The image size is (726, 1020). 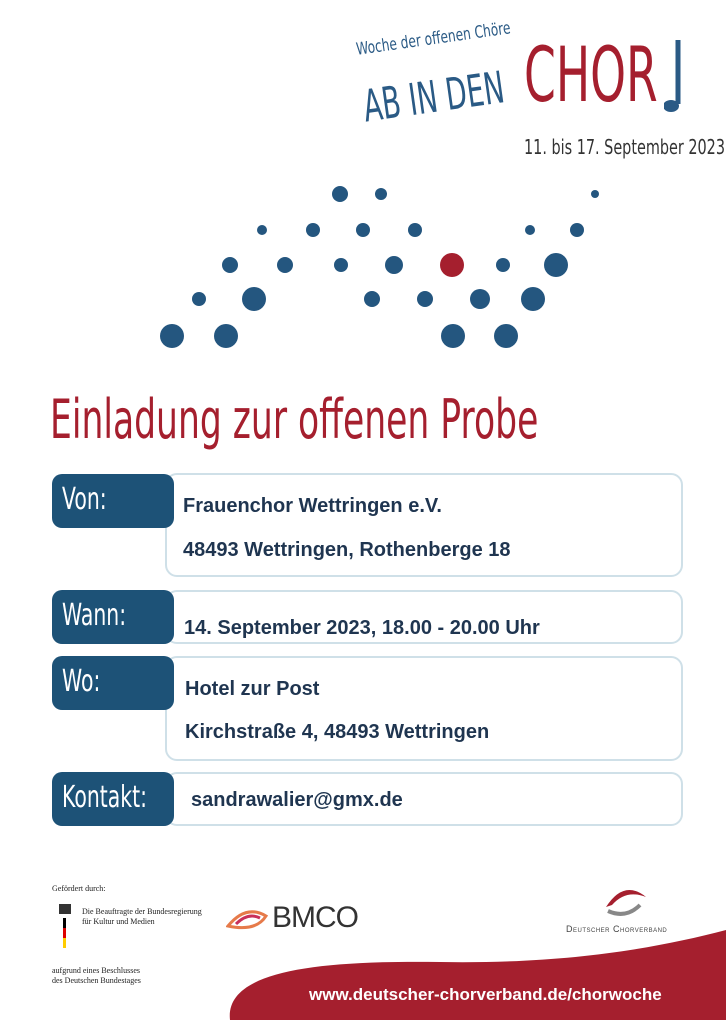 I want to click on dates: 11. bis 17. September 2023, so click(x=625, y=147).